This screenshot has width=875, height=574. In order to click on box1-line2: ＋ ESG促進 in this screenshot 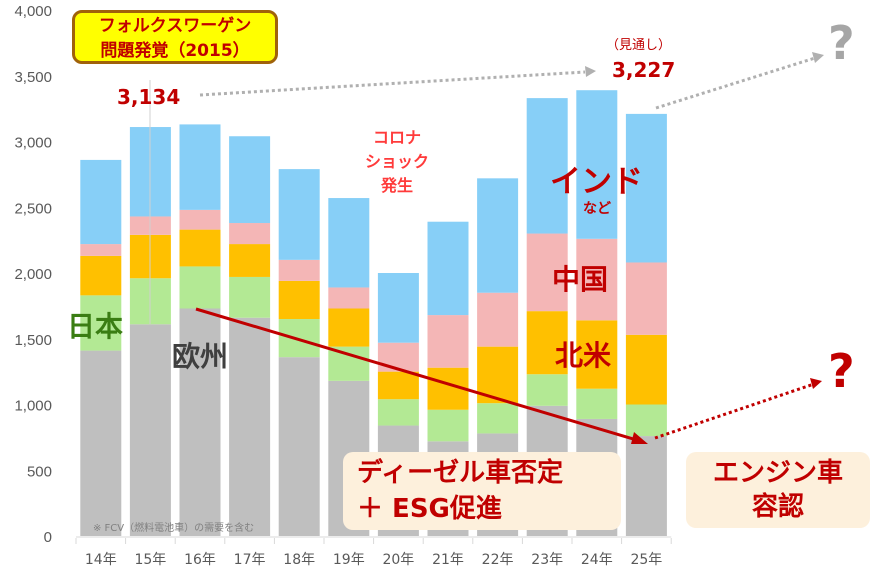, I will do `click(429, 509)`.